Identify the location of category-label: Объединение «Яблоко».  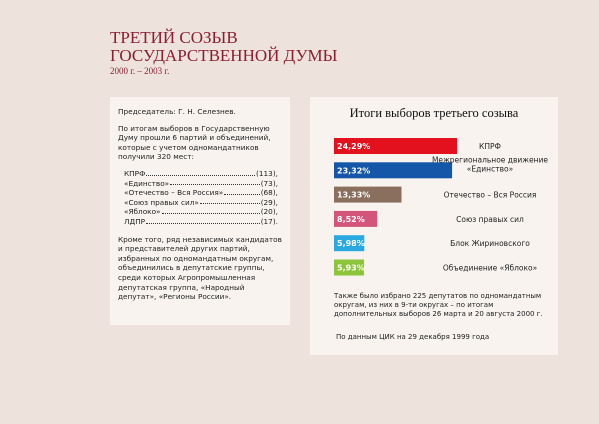
(490, 268).